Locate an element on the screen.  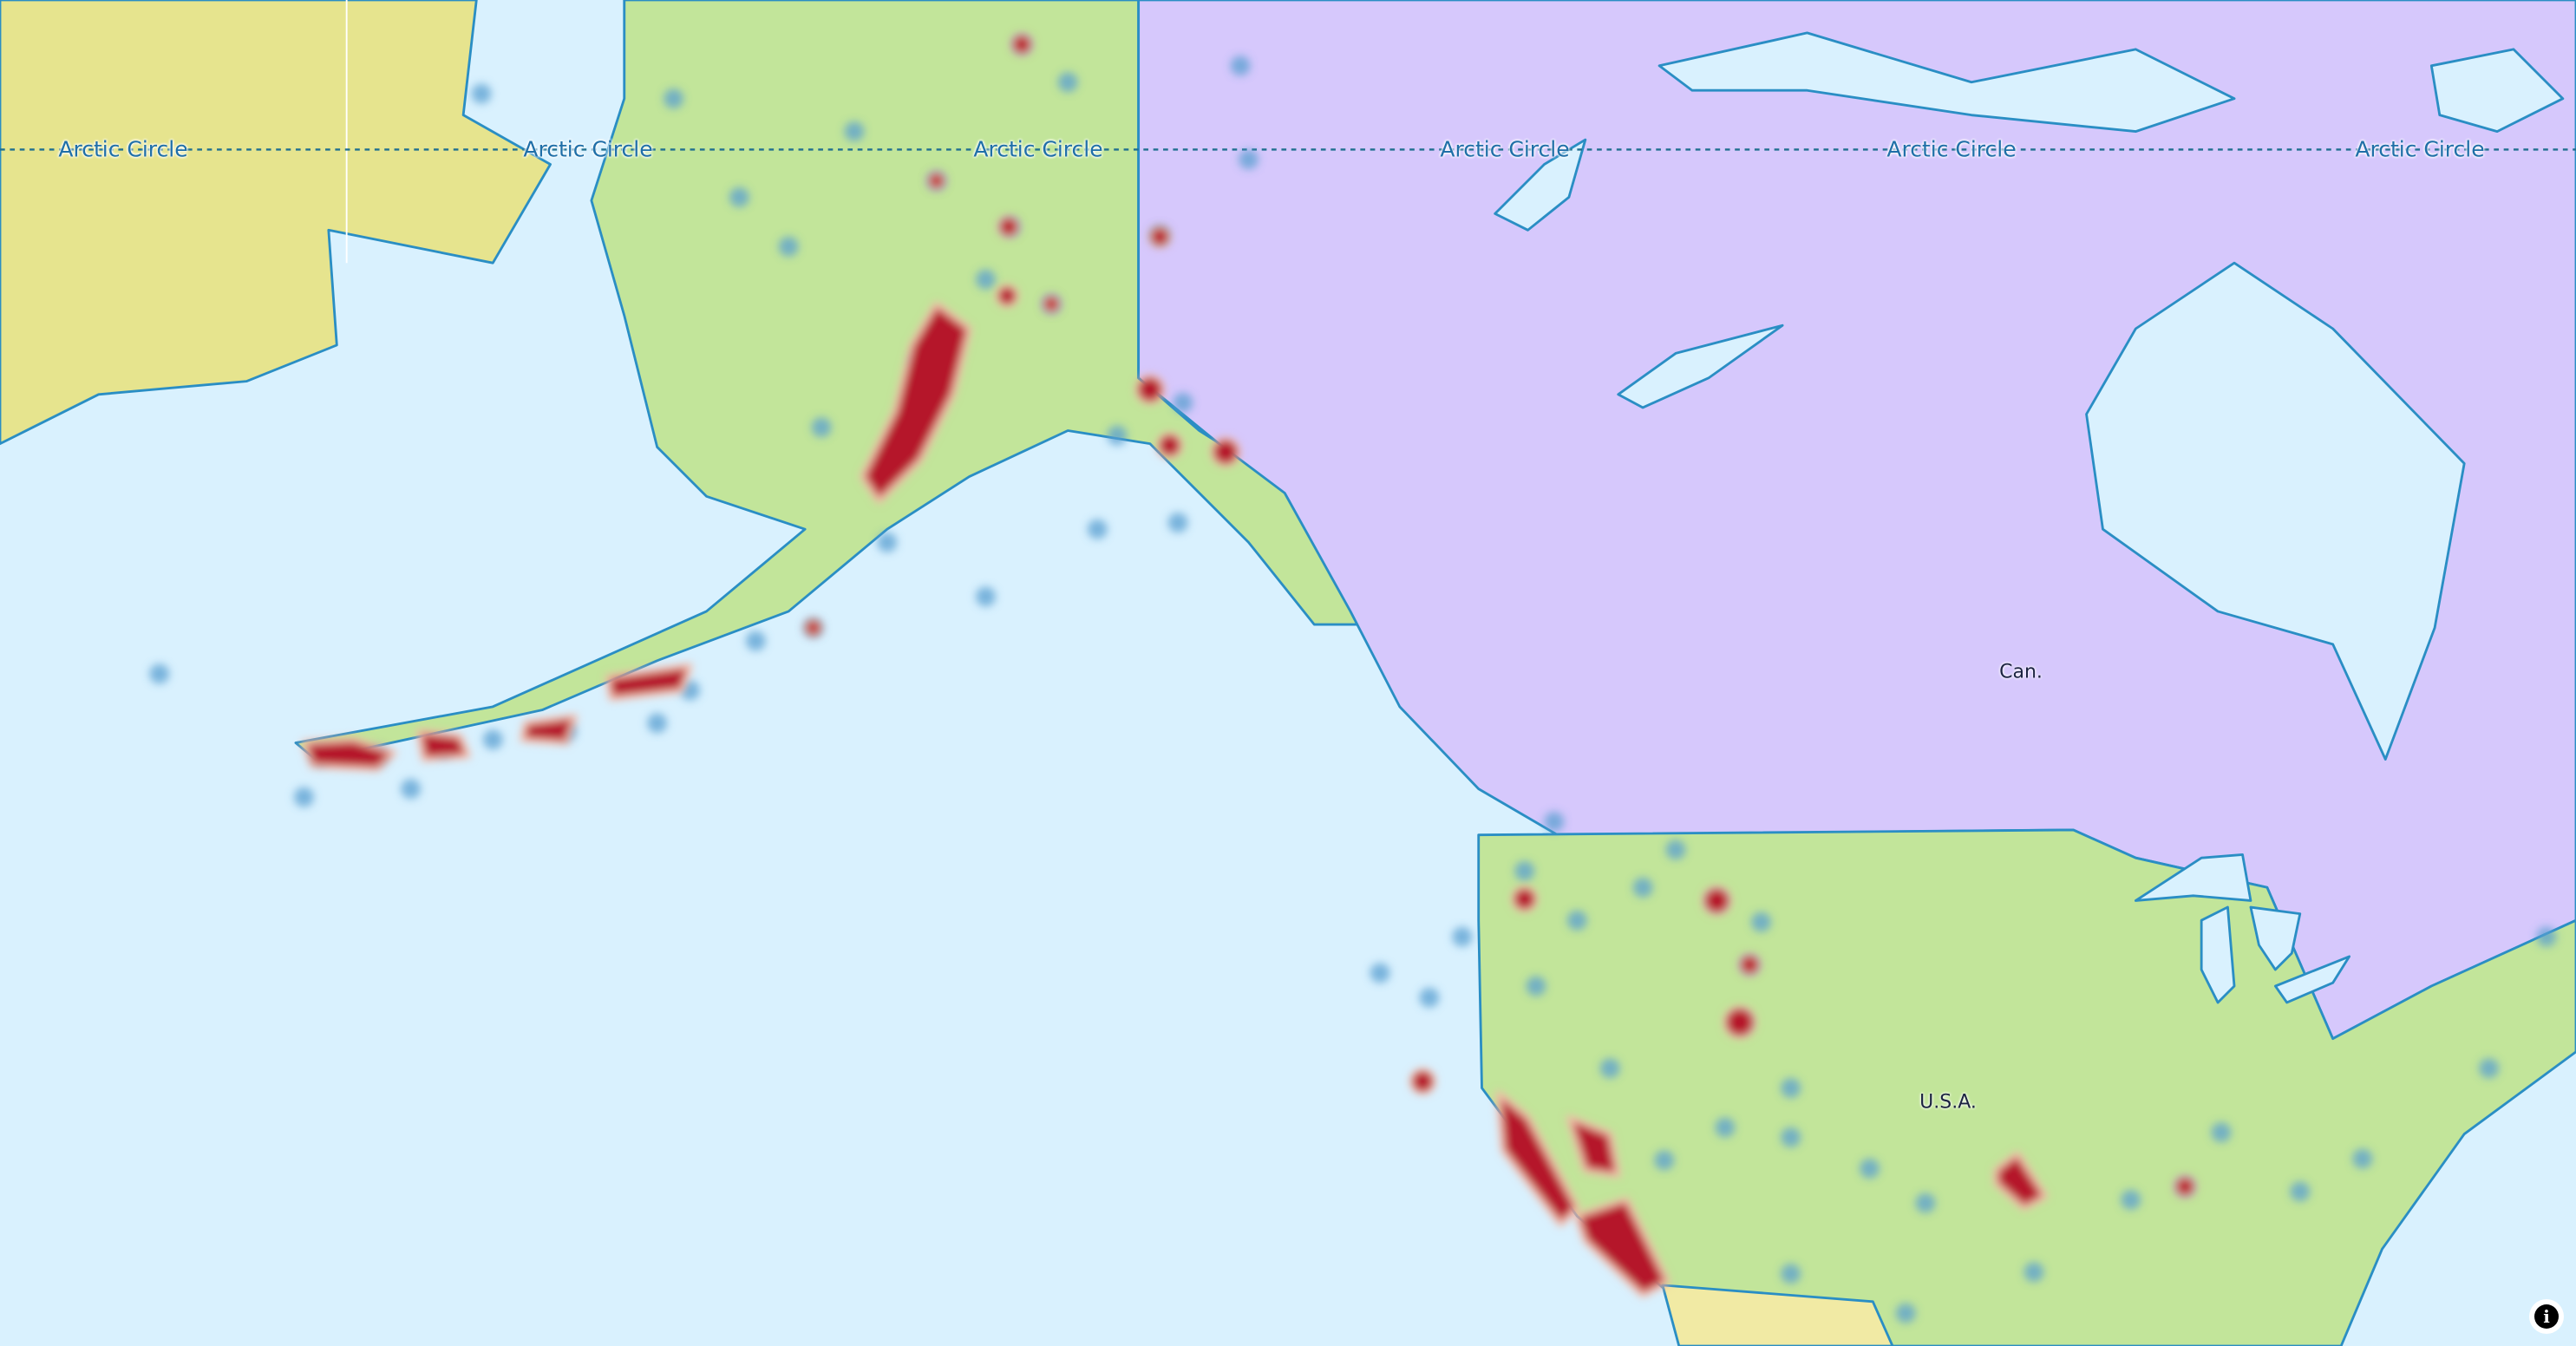
lake-huron is located at coordinates (2275, 938).